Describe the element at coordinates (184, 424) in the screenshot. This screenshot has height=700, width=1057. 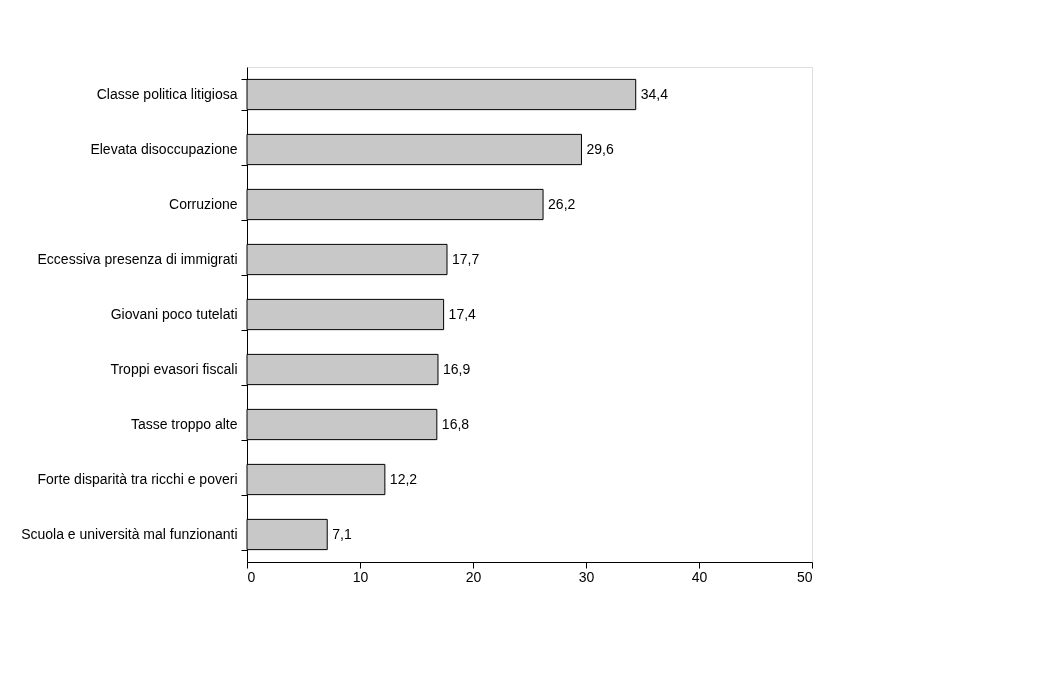
I see `y-tick-label: Tasse troppo alte` at that location.